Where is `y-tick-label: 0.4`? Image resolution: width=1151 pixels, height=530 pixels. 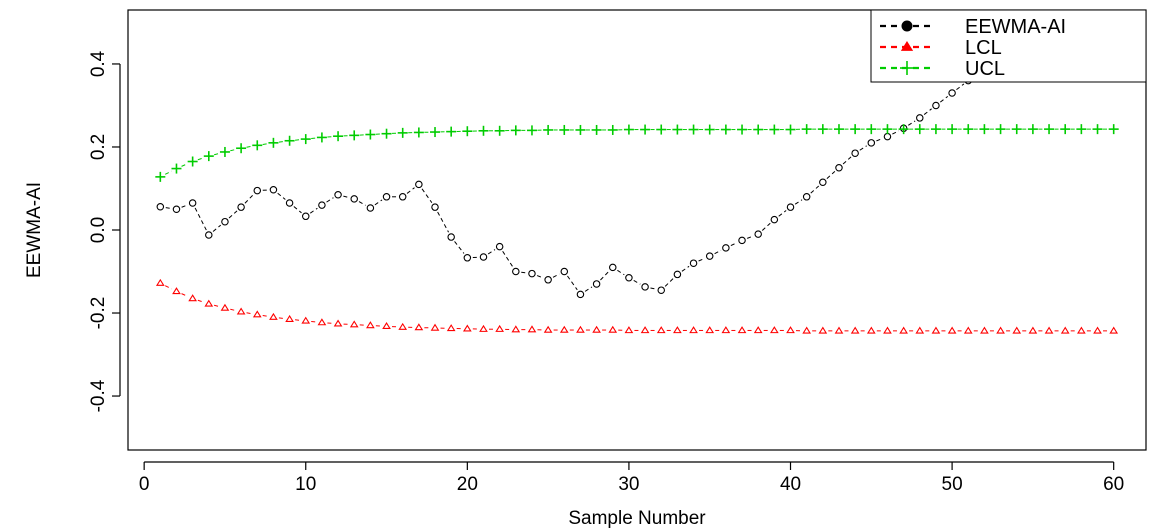 y-tick-label: 0.4 is located at coordinates (98, 63).